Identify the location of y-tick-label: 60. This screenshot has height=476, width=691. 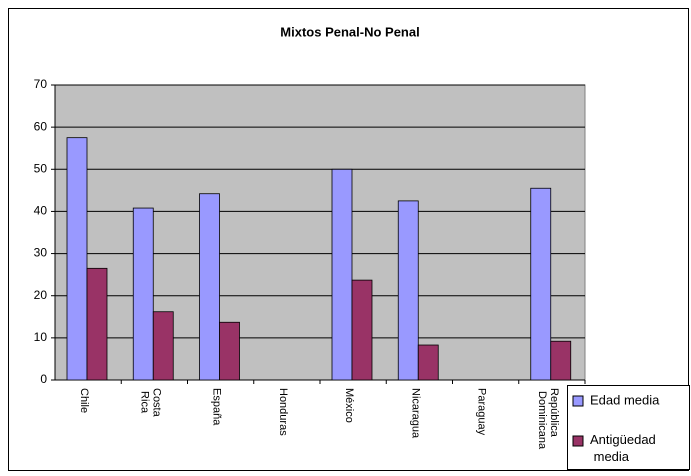
(41, 126).